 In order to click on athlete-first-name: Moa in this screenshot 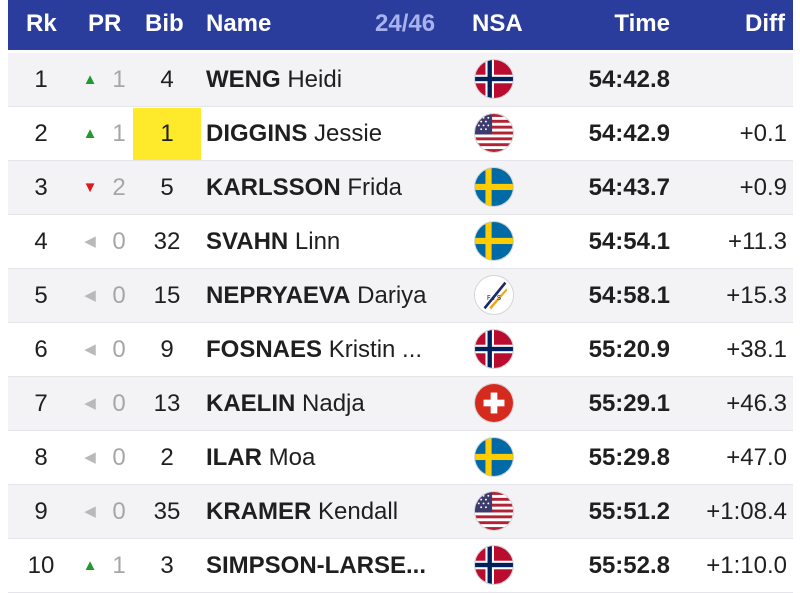, I will do `click(292, 457)`.